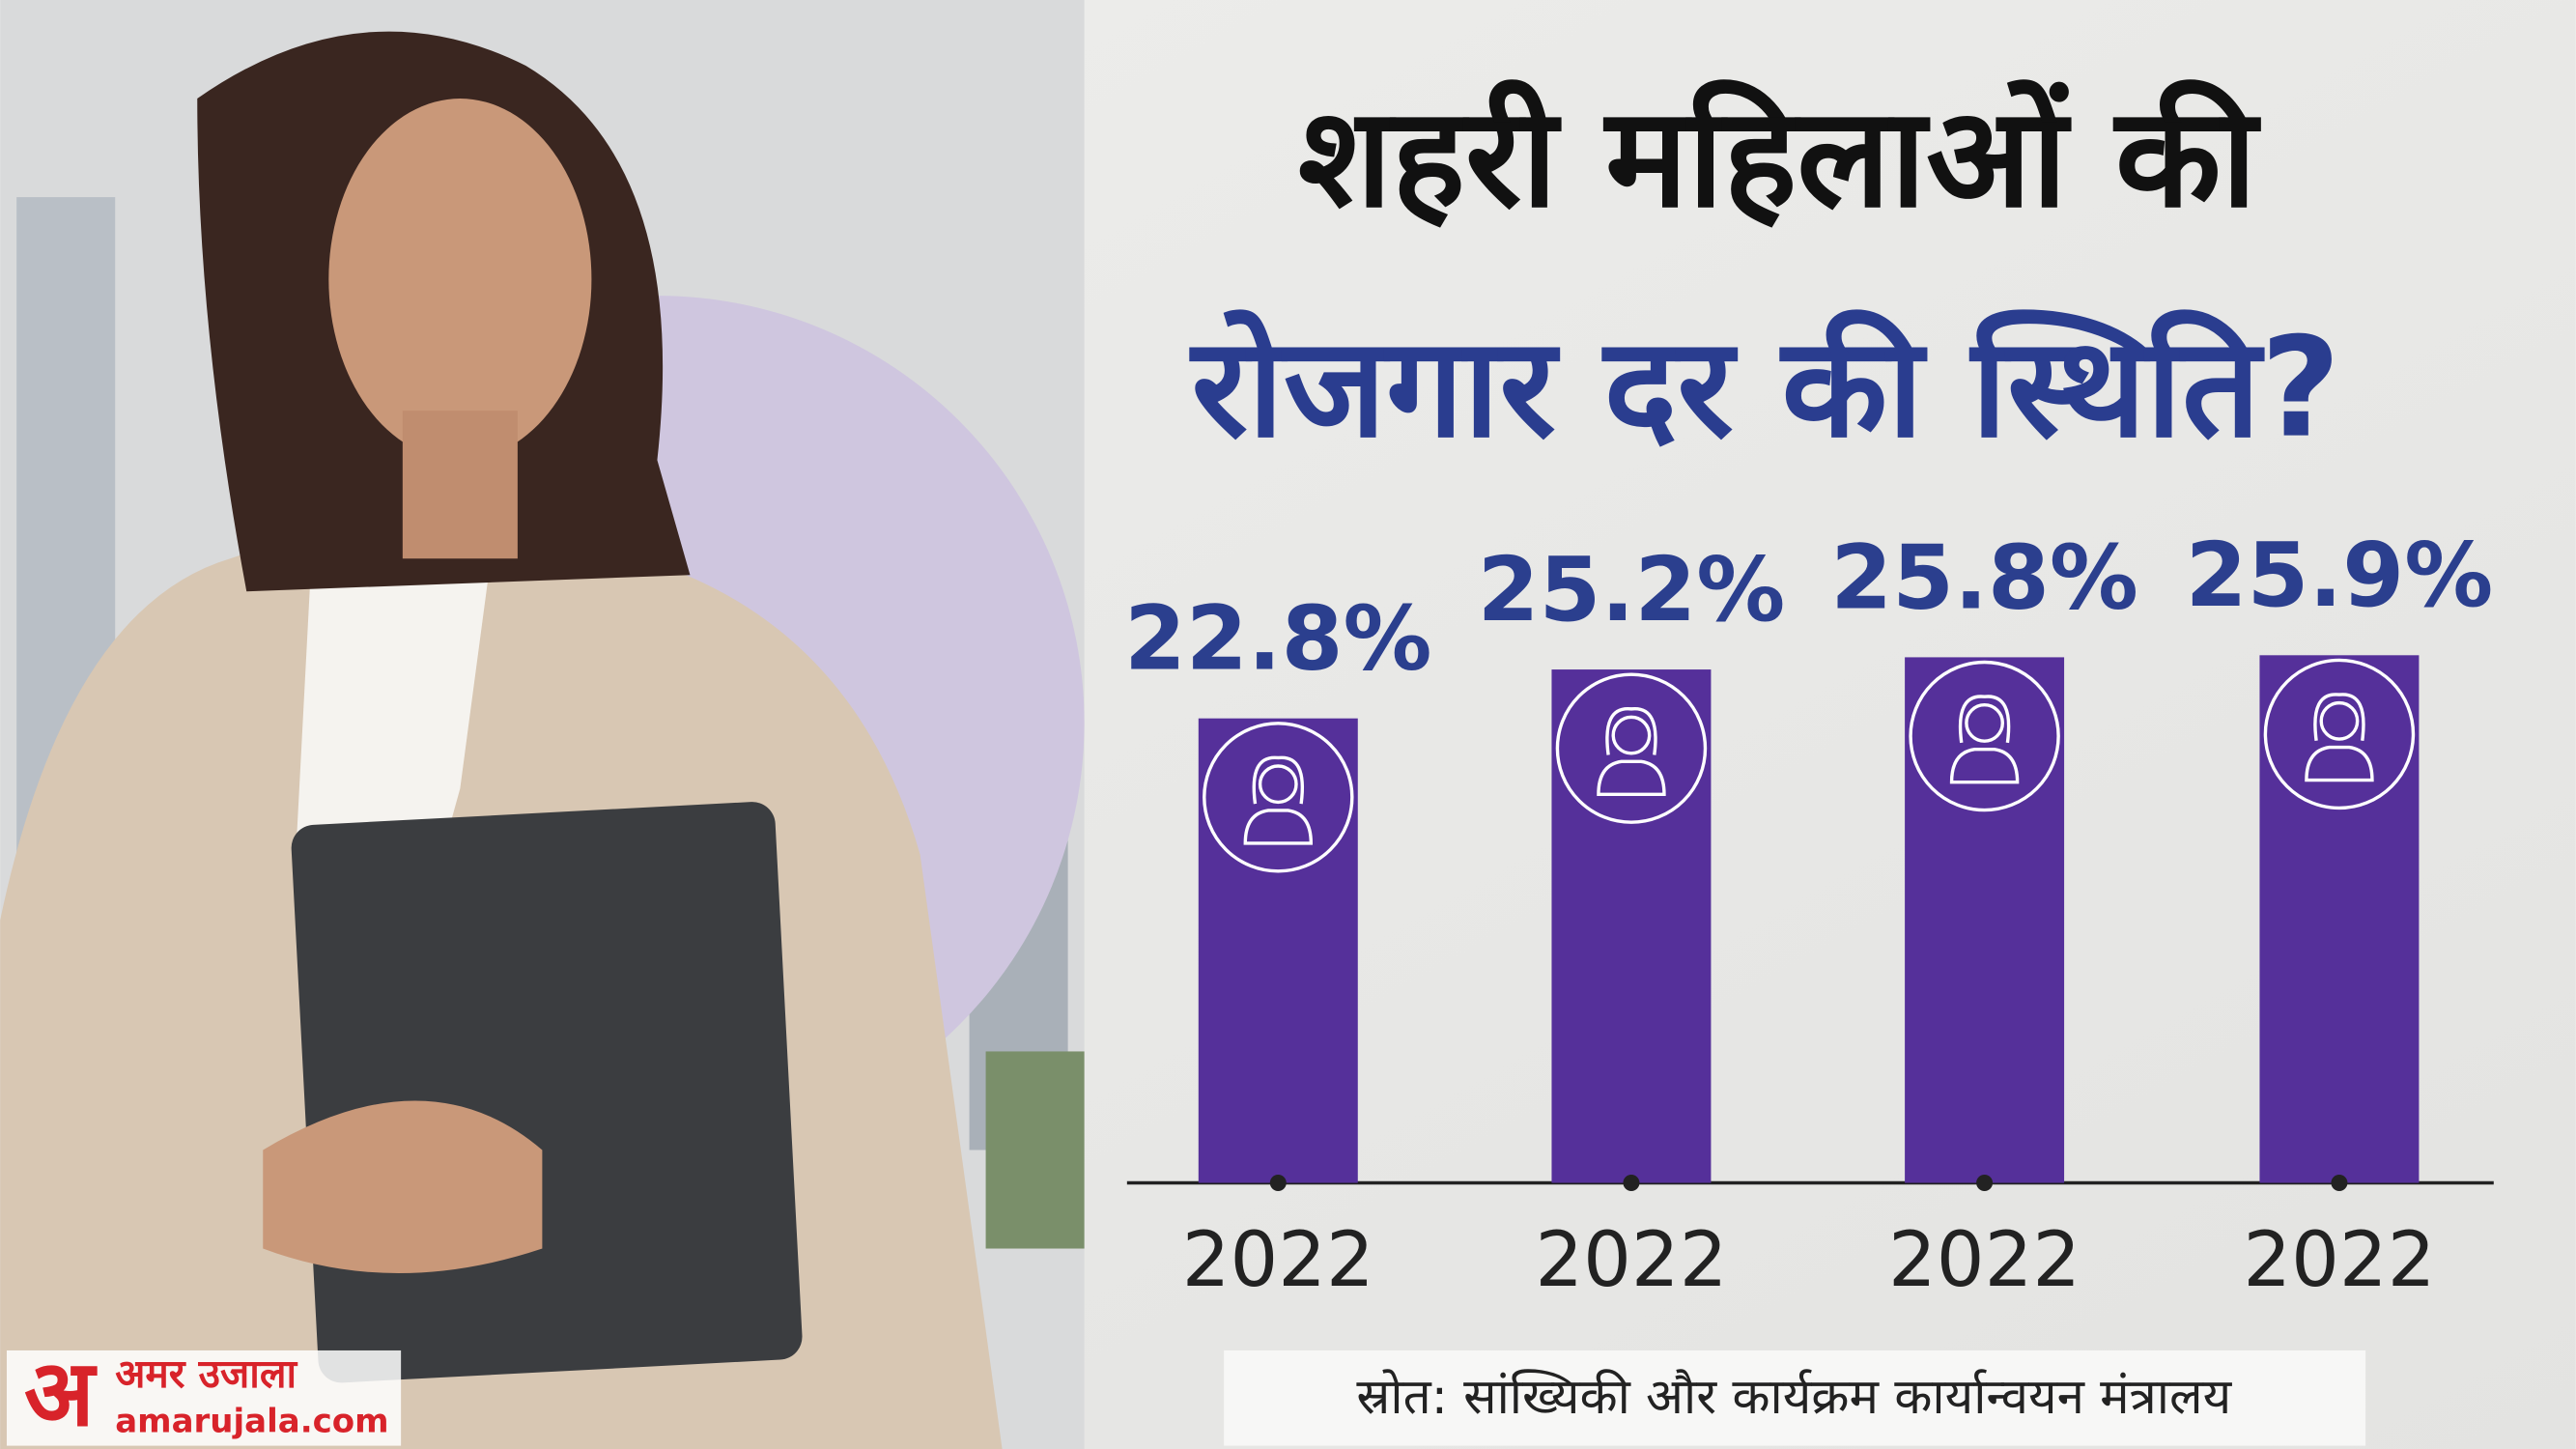  What do you see at coordinates (1278, 639) in the screenshot?
I see `value-label: 22.8%` at bounding box center [1278, 639].